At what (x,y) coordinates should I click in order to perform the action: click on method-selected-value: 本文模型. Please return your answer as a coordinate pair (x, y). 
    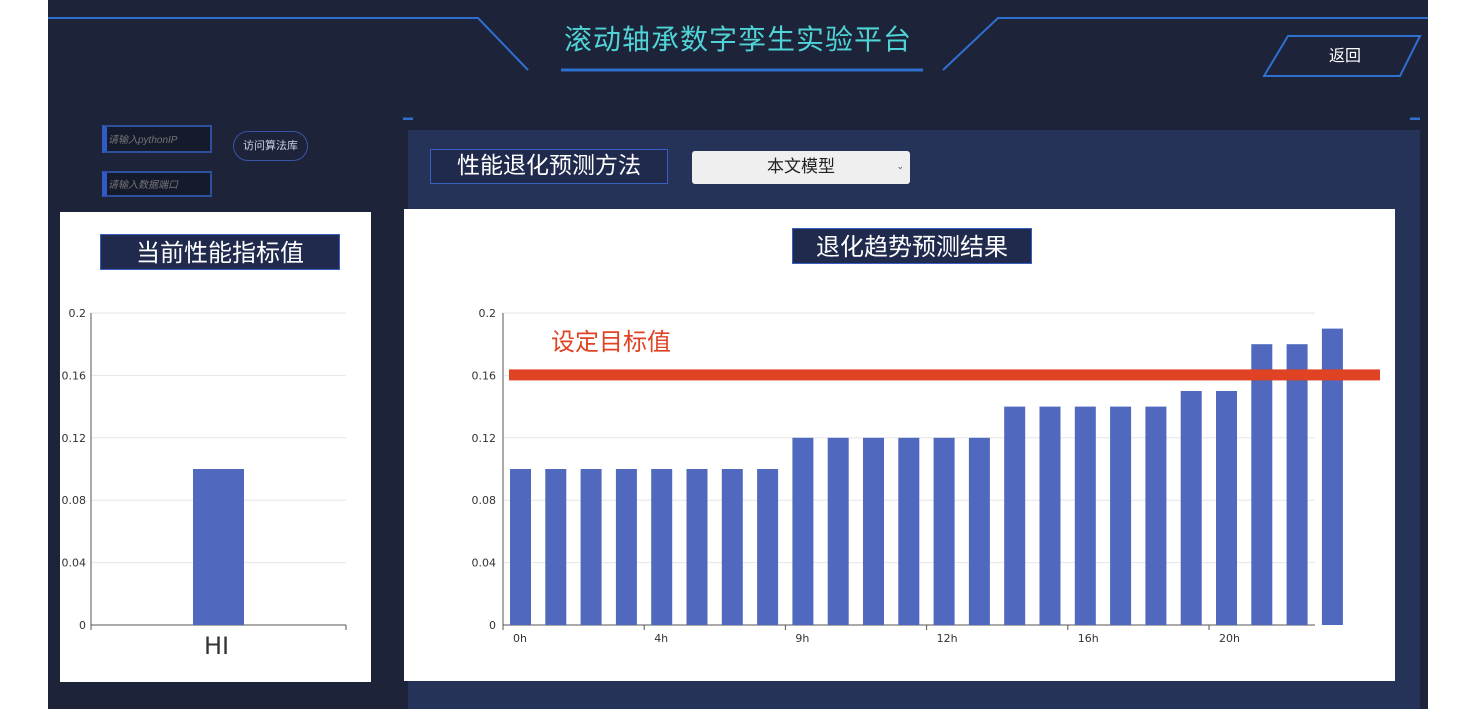
    Looking at the image, I should click on (801, 167).